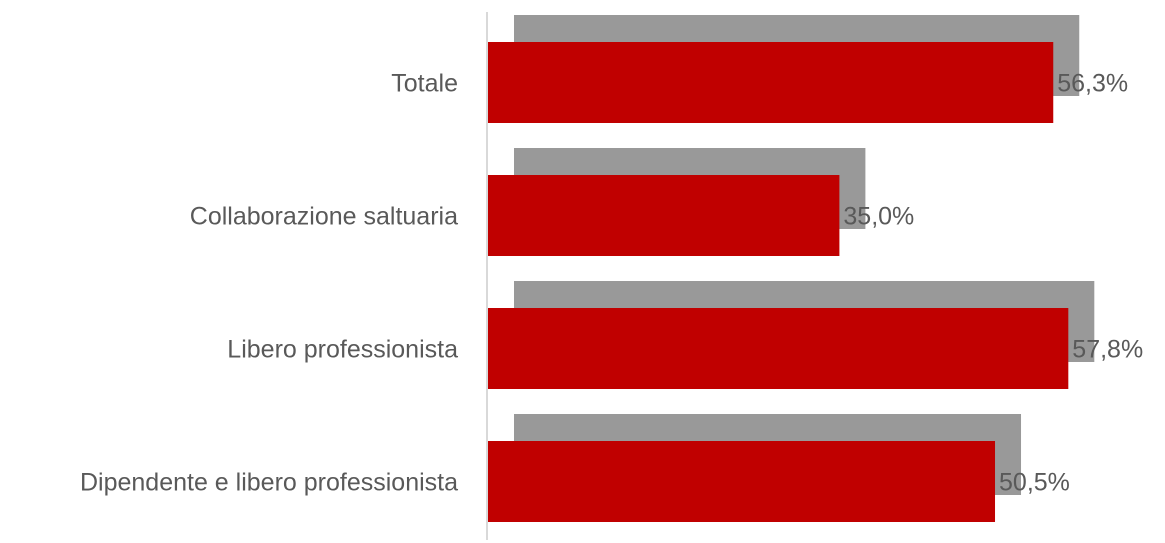 The image size is (1165, 543). I want to click on category-label: Libero professionista, so click(342, 350).